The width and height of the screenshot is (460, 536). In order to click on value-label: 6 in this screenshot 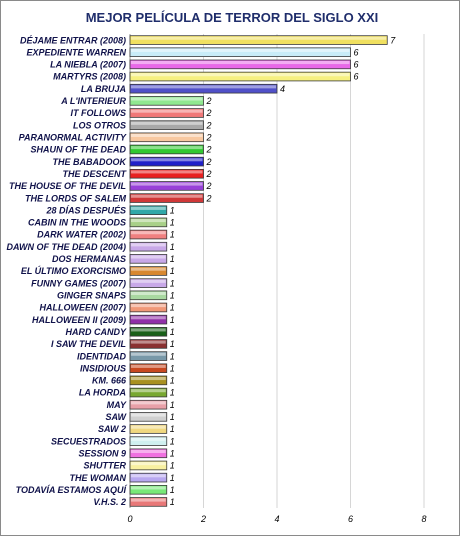, I will do `click(356, 65)`.